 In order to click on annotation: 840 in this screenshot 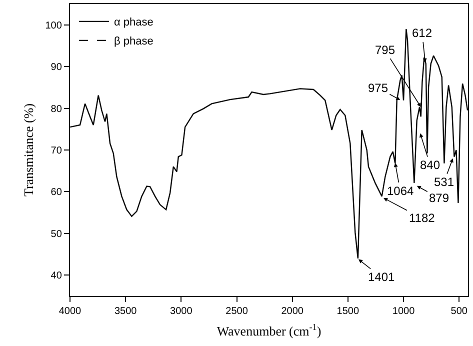, I will do `click(430, 165)`.